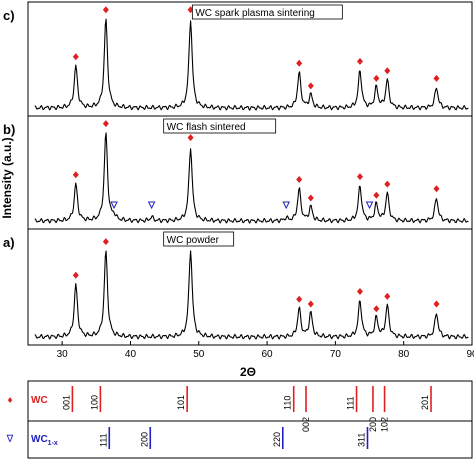  I want to click on hkl-label: 102, so click(385, 424).